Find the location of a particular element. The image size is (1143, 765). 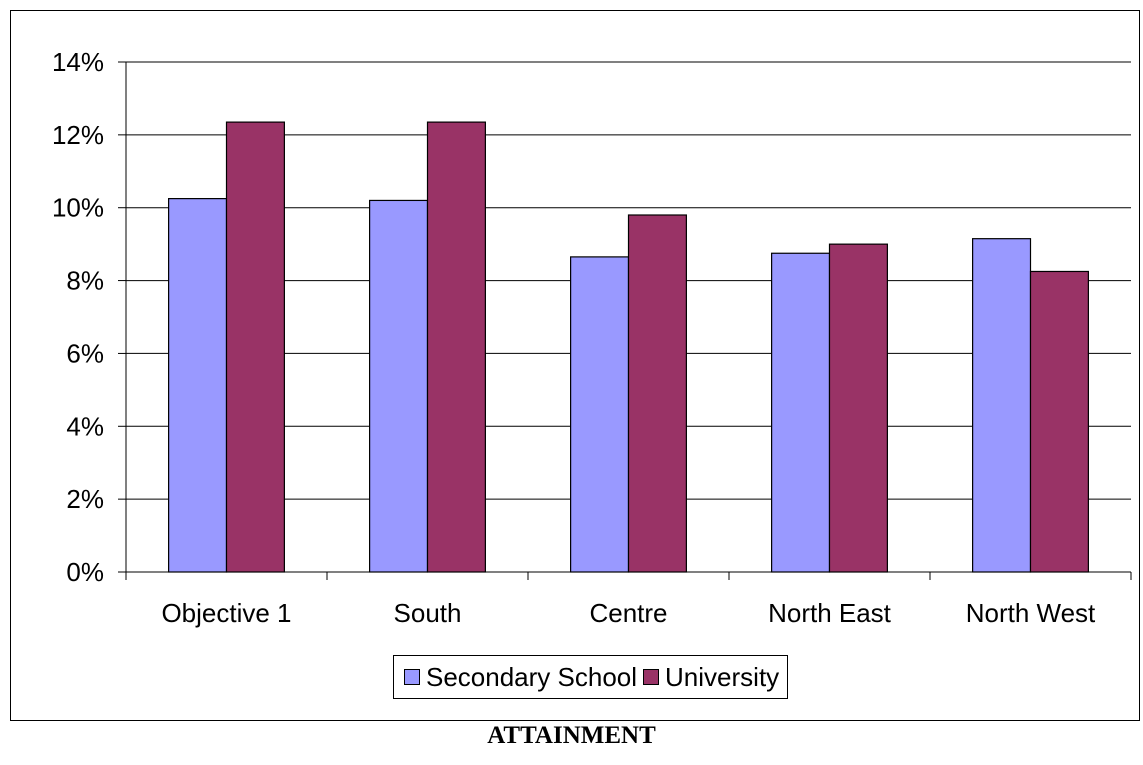

legend-label-secondary-school: Secondary School is located at coordinates (532, 676).